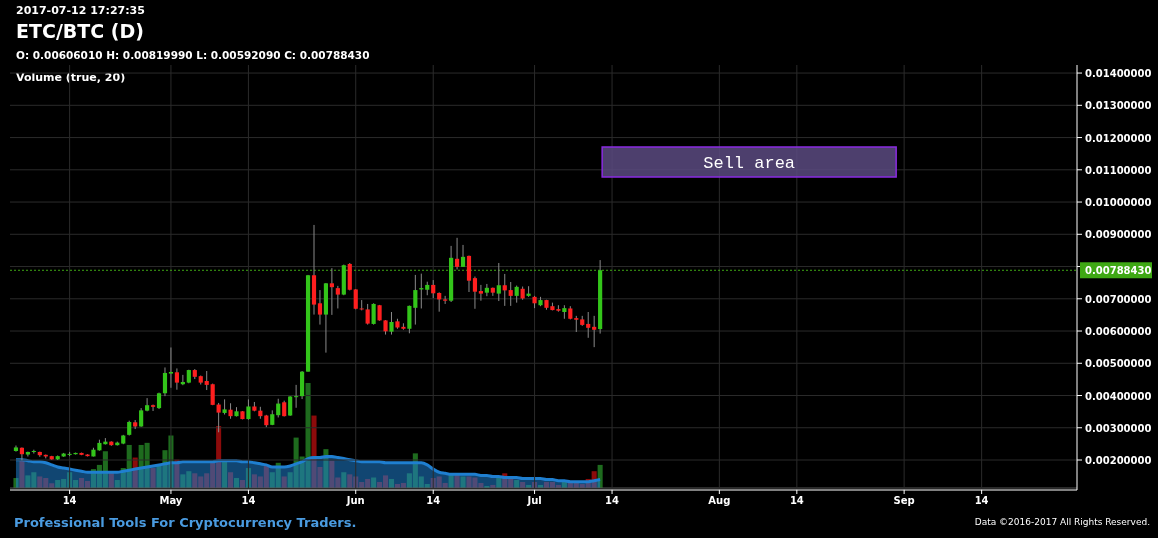 The height and width of the screenshot is (538, 1158). Describe the element at coordinates (719, 500) in the screenshot. I see `x-tick-label: Aug` at that location.